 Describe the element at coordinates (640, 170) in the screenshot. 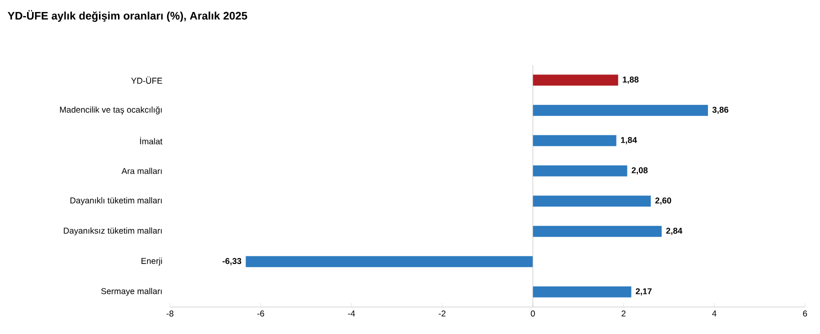

I see `data-label: 2,08` at that location.